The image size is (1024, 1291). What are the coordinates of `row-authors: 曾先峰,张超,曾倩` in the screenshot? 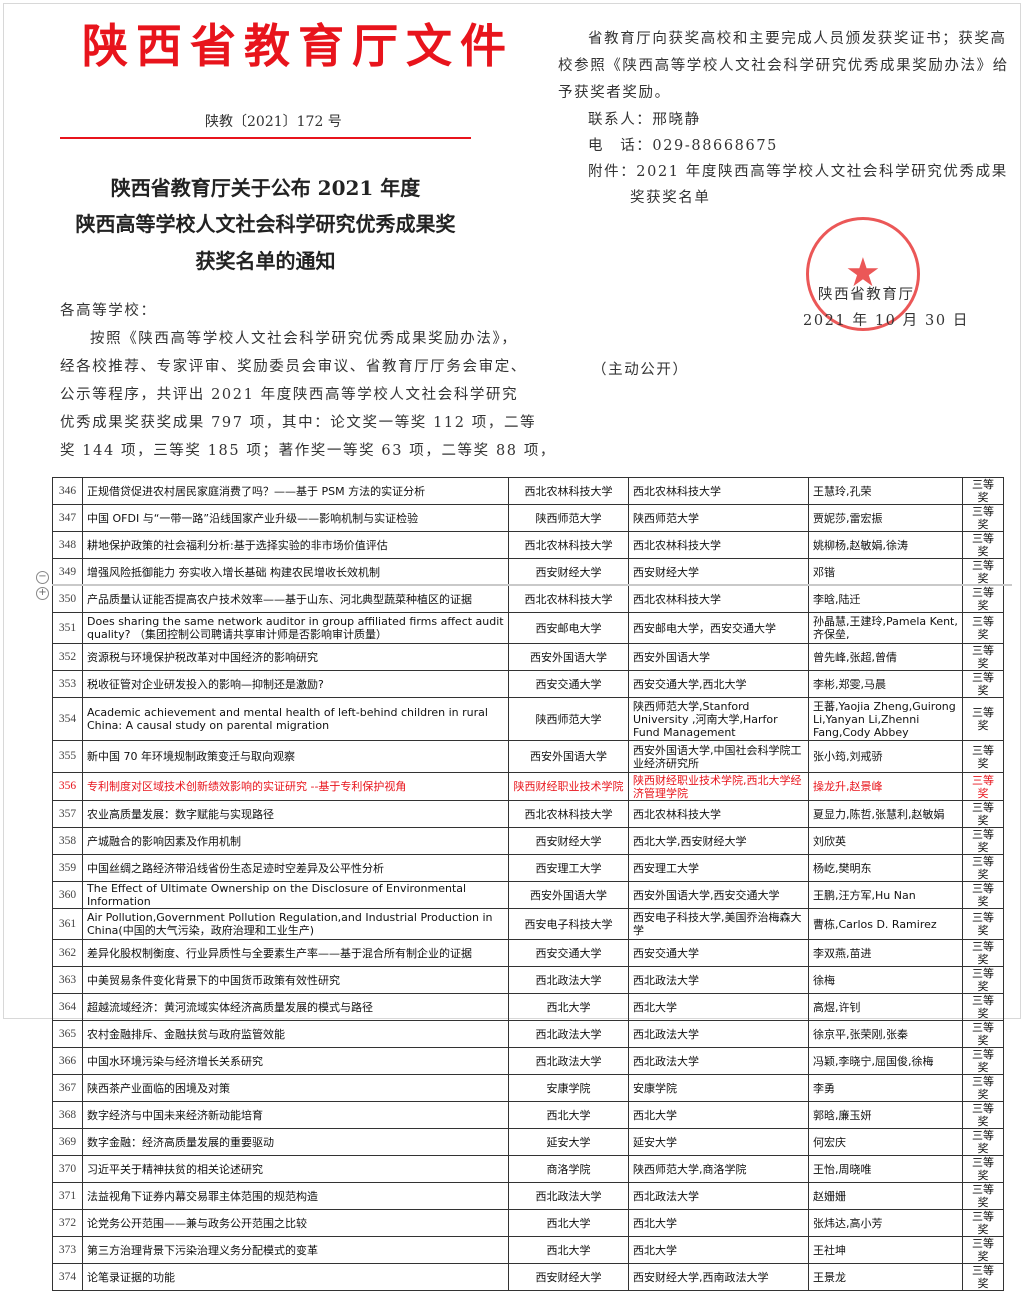 It's located at (885, 657).